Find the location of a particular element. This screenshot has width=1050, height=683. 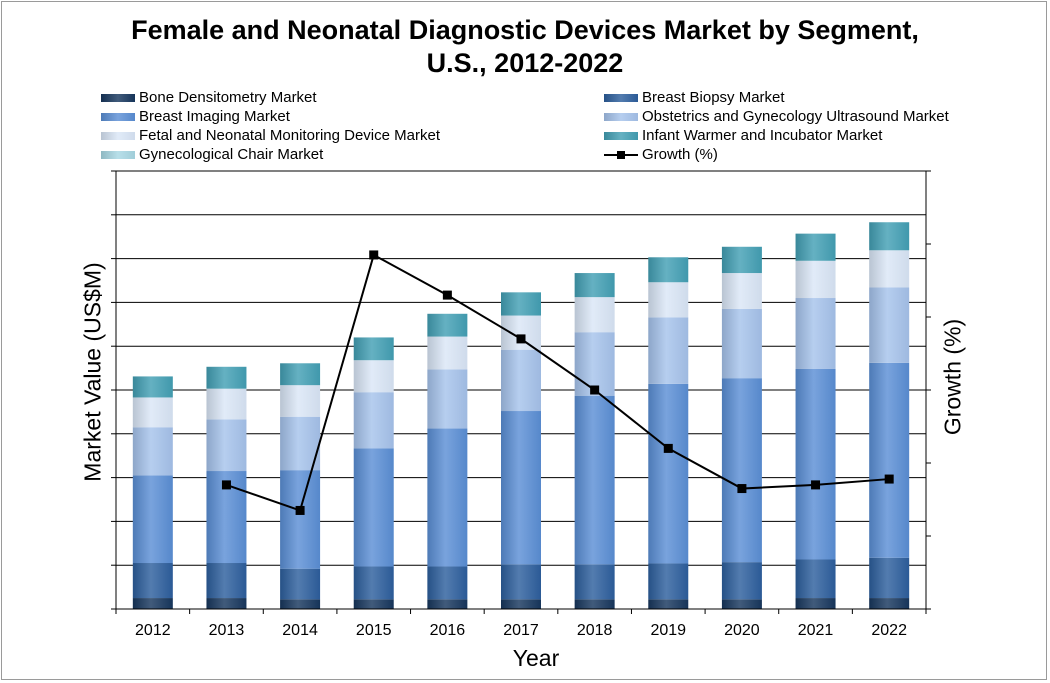

legend-growth-key is located at coordinates (621, 155).